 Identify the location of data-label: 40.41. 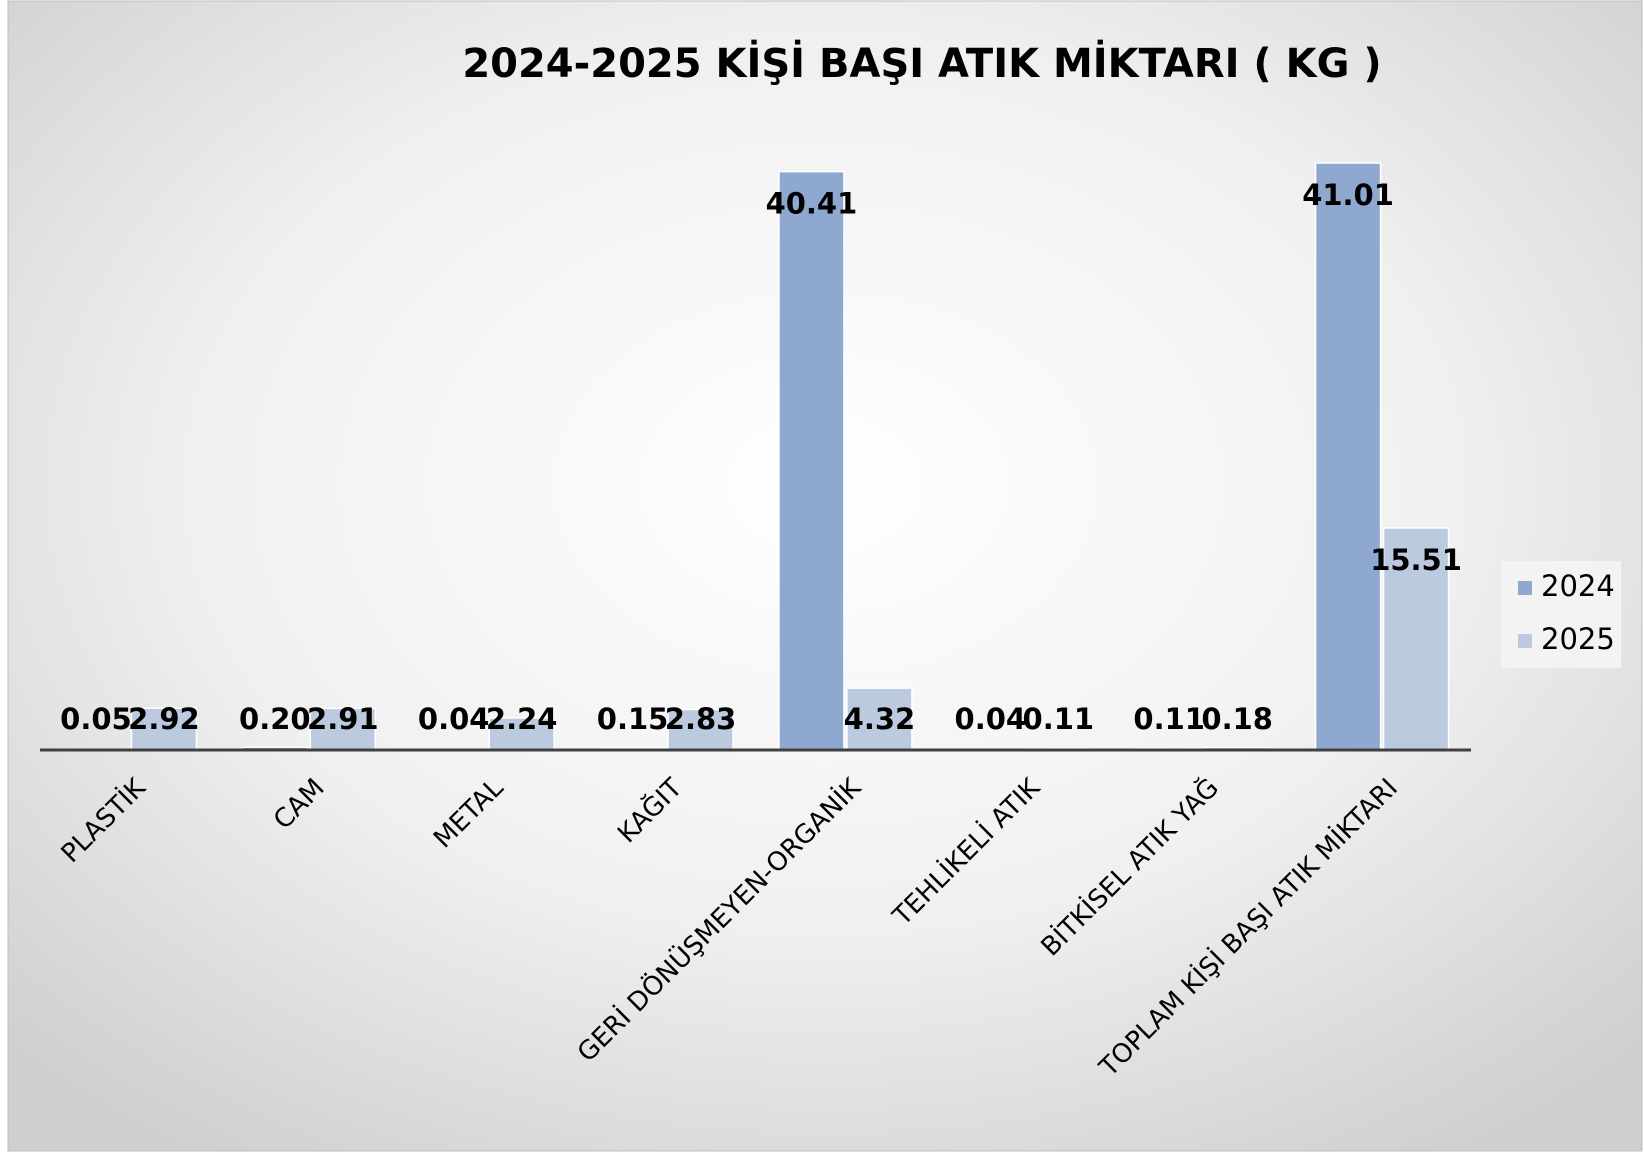
(812, 204).